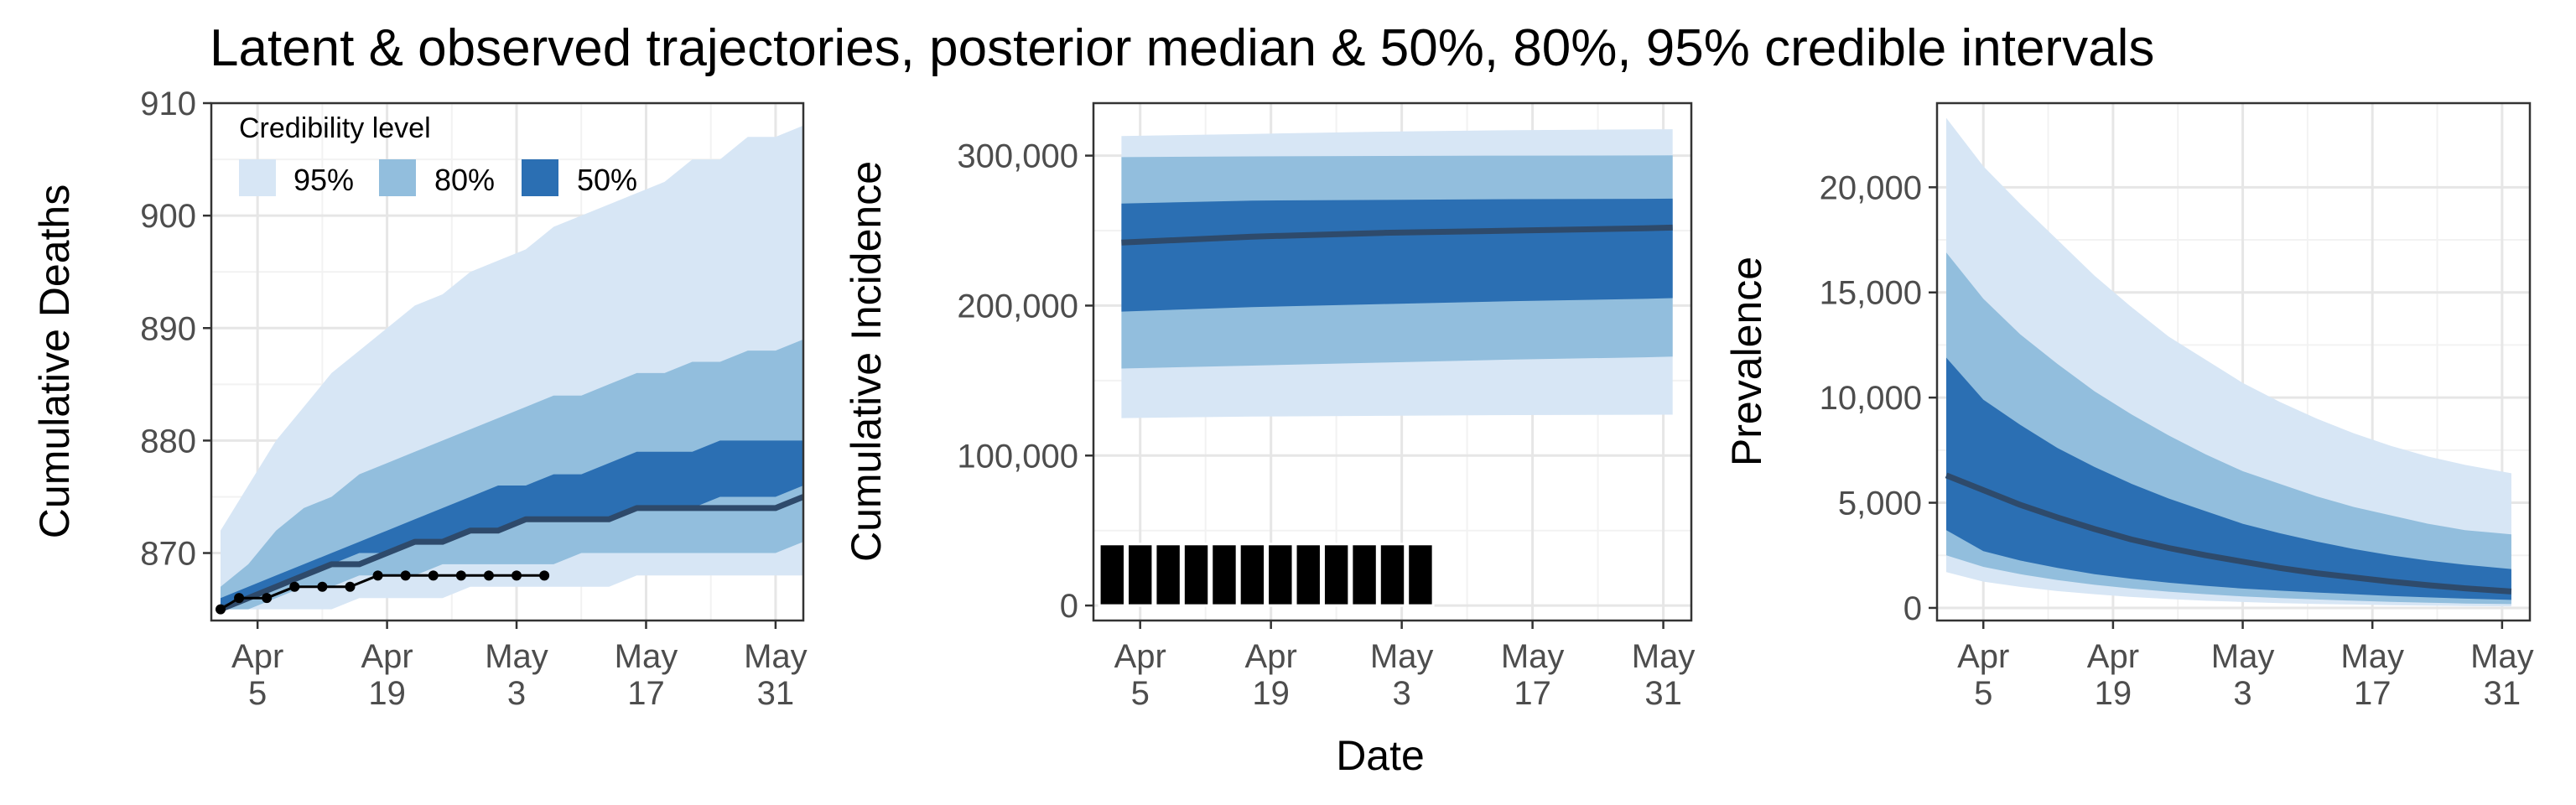  I want to click on legend-label-80: 80%, so click(465, 180).